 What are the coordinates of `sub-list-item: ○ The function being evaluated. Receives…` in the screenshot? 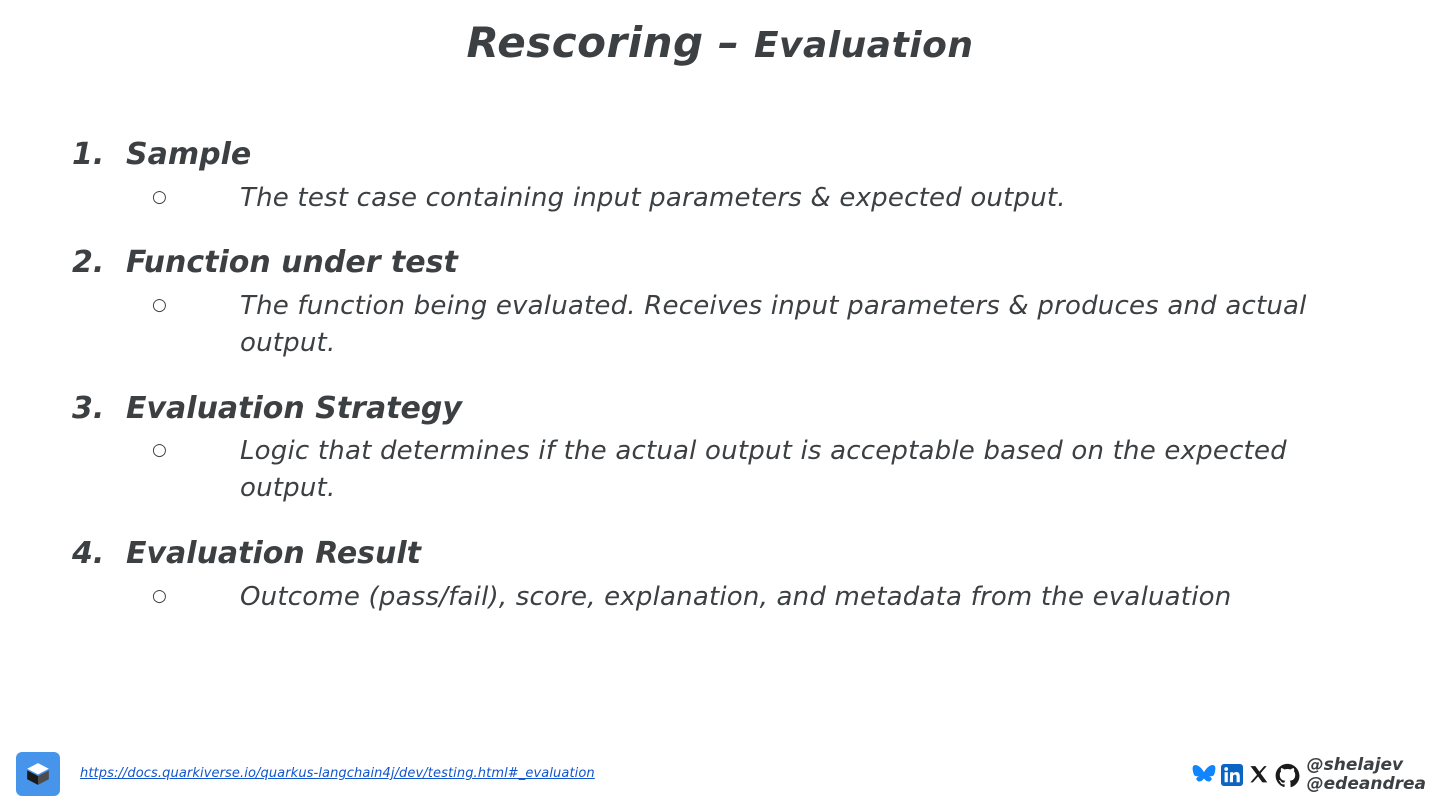 It's located at (724, 325).